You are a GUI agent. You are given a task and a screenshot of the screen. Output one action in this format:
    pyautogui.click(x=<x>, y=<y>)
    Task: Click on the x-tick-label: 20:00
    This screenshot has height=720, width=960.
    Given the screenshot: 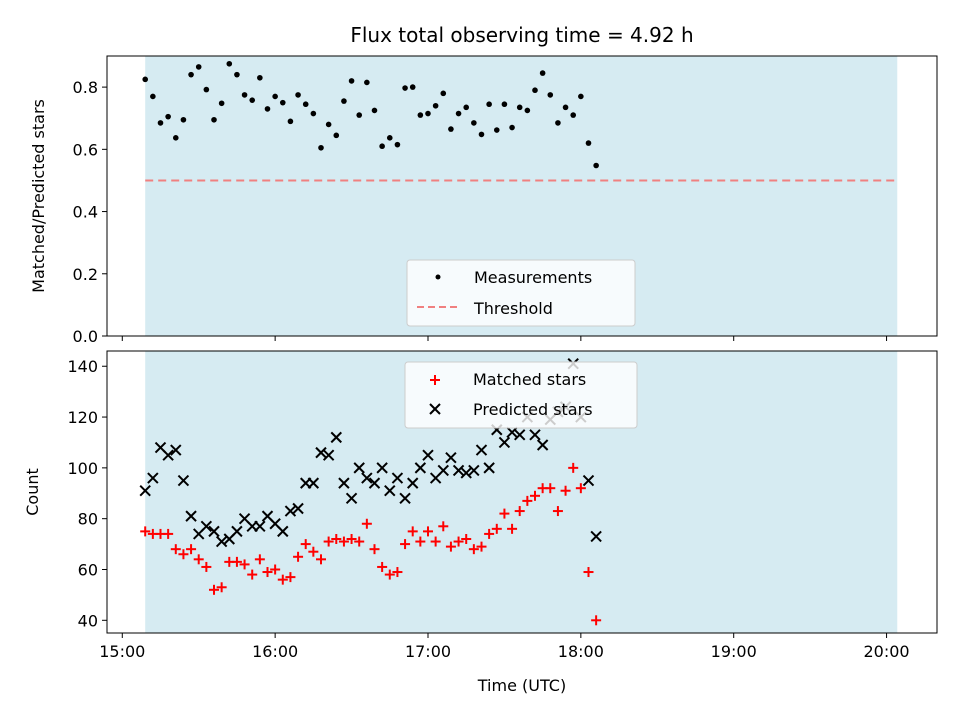 What is the action you would take?
    pyautogui.click(x=887, y=651)
    